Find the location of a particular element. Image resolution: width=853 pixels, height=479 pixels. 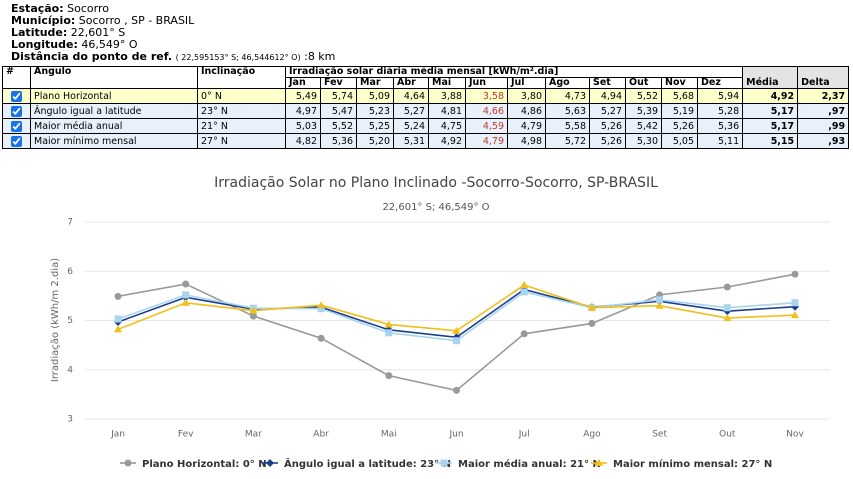

month-value: 4,73 is located at coordinates (567, 96).